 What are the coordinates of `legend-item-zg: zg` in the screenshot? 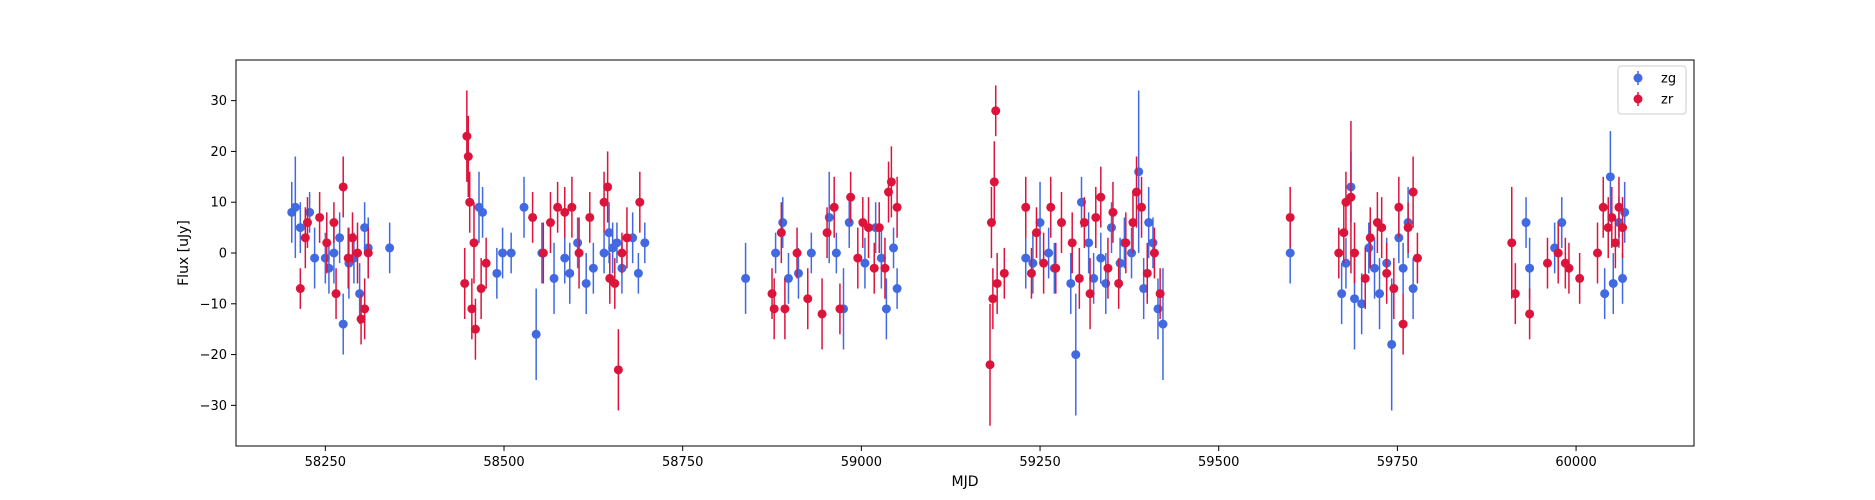 It's located at (1654, 79).